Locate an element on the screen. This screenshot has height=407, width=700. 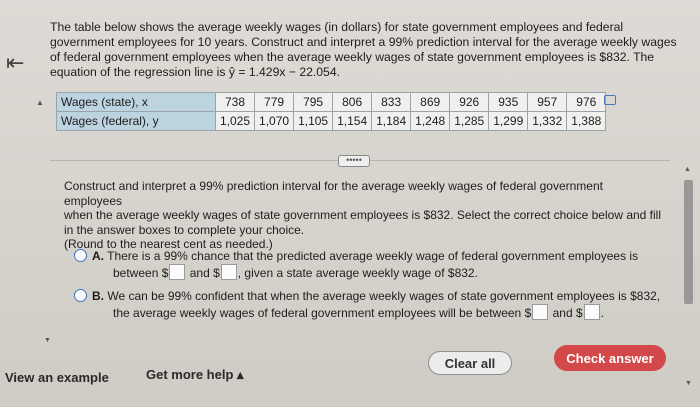
view-example-link: View an example is located at coordinates (57, 377).